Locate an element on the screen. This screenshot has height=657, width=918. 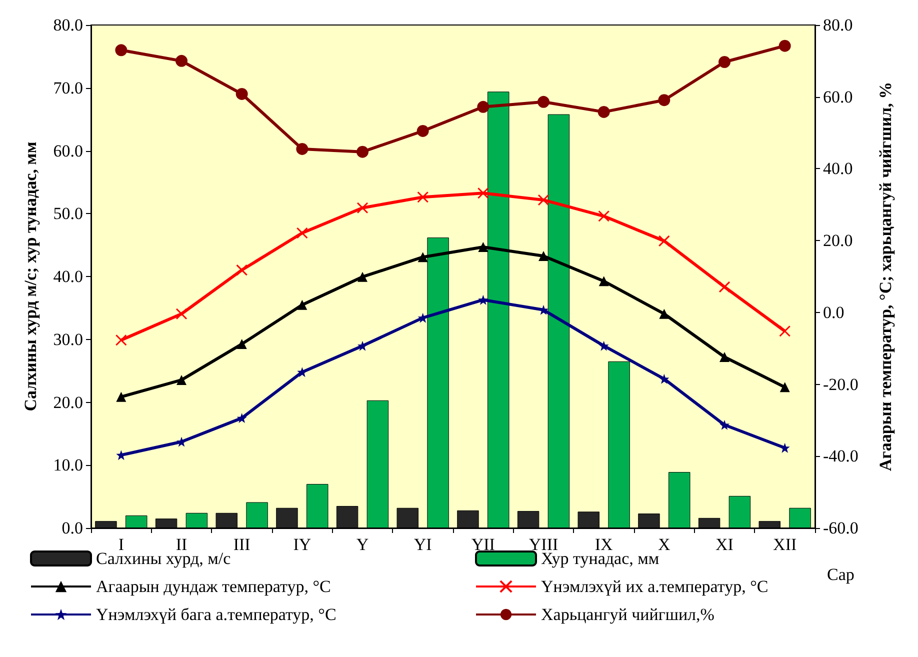
y2-tick-label: -60.0 is located at coordinates (840, 528).